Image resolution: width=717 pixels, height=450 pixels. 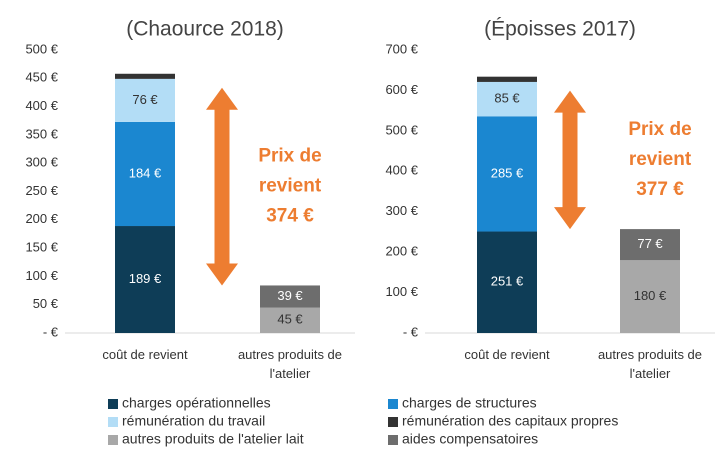 I want to click on annotation: 374 €, so click(x=290, y=216).